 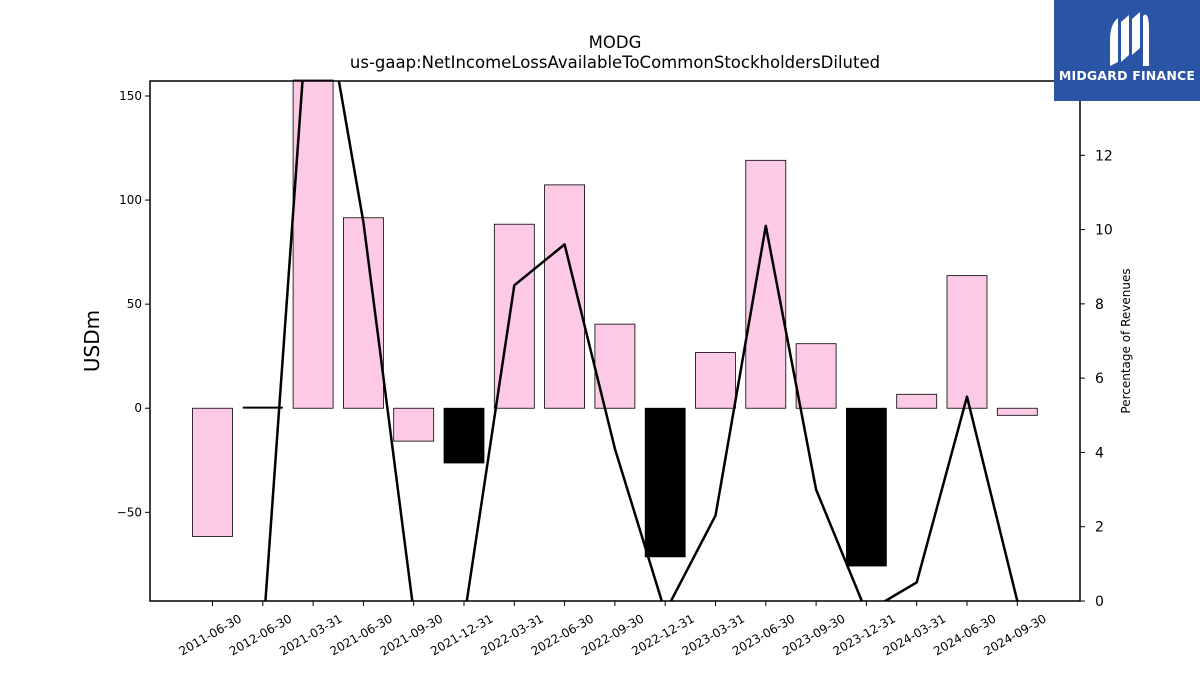 What do you see at coordinates (1099, 528) in the screenshot?
I see `y2-tick-label: 2` at bounding box center [1099, 528].